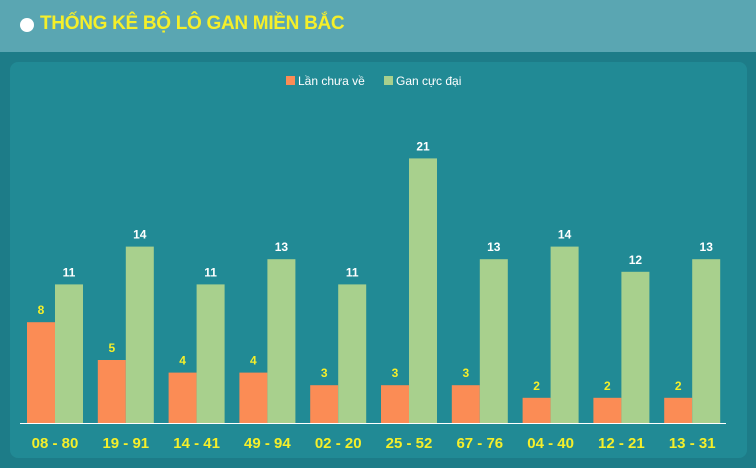 The width and height of the screenshot is (756, 468). What do you see at coordinates (378, 26) in the screenshot?
I see `page-header: THỐNG KÊ BỘ LÔ GAN MIỀN BẮC` at bounding box center [378, 26].